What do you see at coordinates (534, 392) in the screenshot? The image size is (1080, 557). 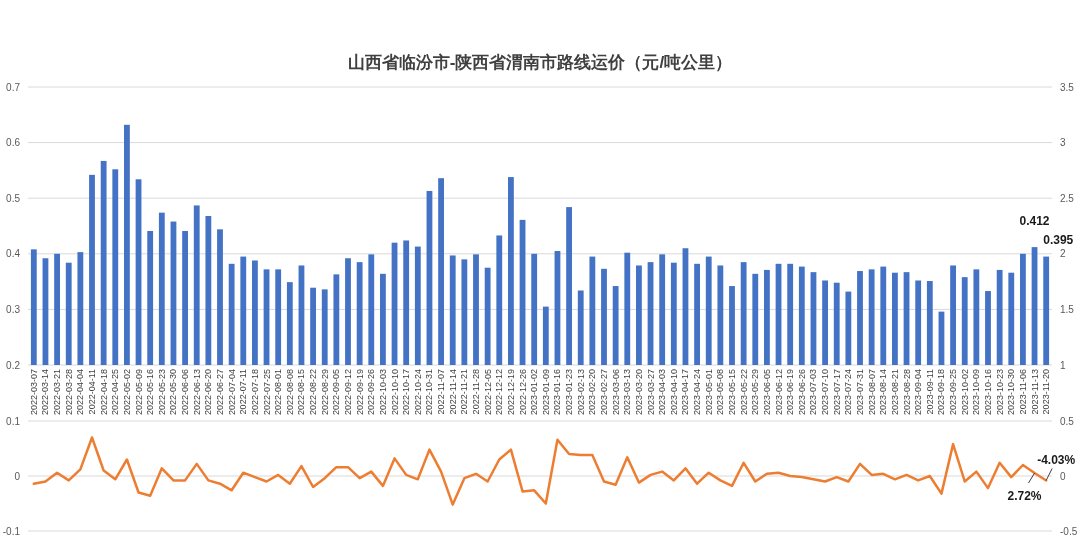 I see `x-tick-label: 2023-01-02` at bounding box center [534, 392].